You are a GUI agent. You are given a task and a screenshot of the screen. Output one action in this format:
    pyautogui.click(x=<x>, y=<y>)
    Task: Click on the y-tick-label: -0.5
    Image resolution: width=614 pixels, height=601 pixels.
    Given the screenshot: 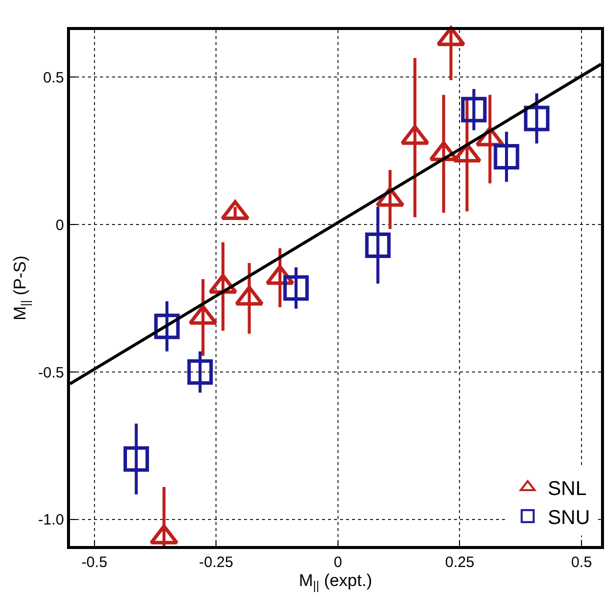 What is the action you would take?
    pyautogui.click(x=51, y=373)
    